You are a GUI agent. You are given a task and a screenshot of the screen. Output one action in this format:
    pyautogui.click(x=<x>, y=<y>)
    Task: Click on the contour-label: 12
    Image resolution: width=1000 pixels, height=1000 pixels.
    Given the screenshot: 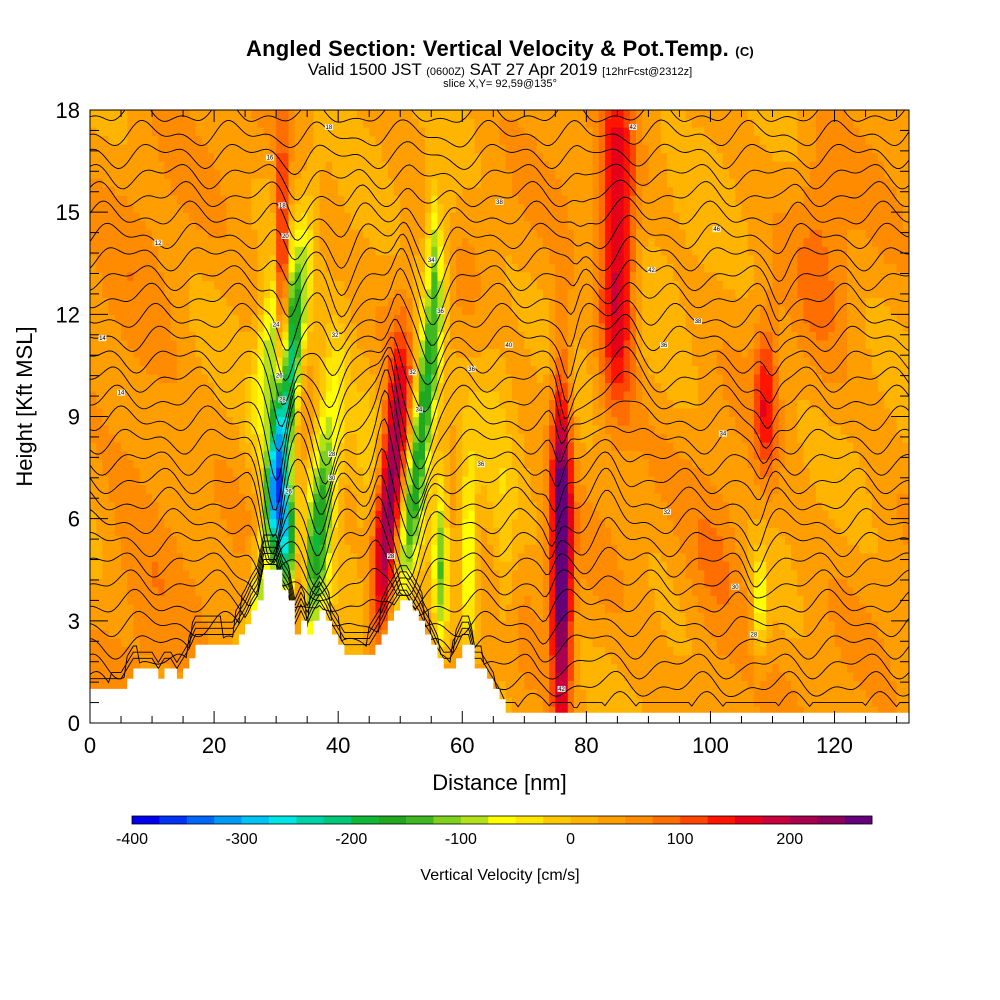 What is the action you would take?
    pyautogui.click(x=158, y=244)
    